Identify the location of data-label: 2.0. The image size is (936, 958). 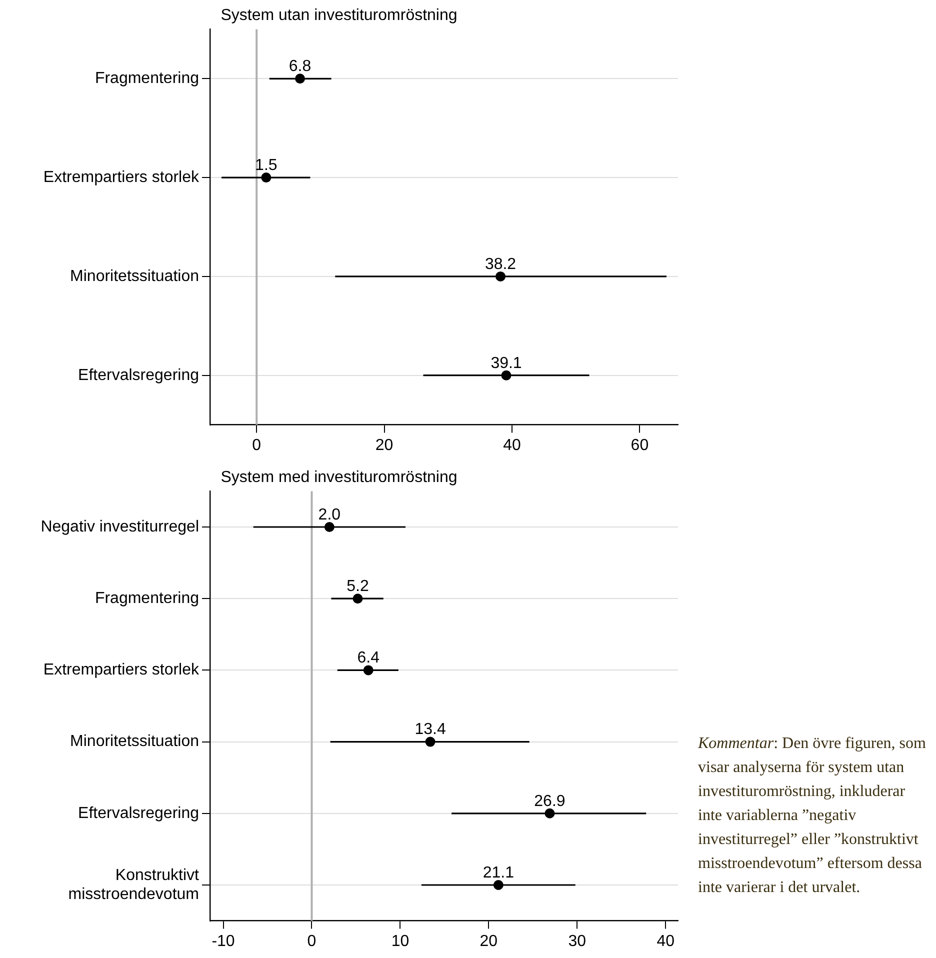
(329, 515).